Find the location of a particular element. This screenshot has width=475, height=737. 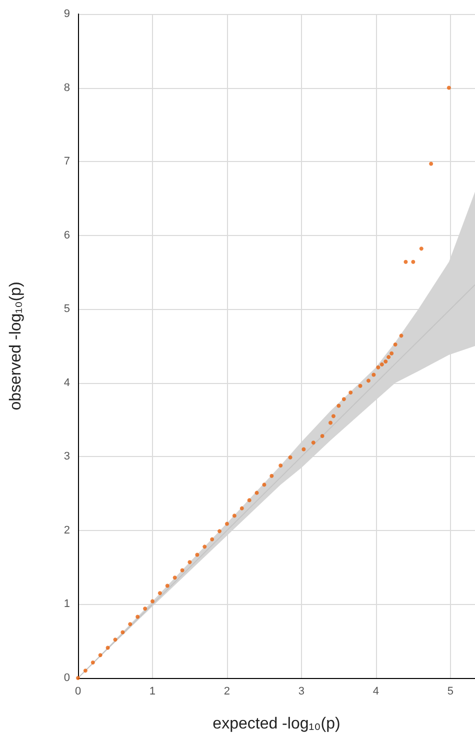

y-tick-label: 7 is located at coordinates (67, 162).